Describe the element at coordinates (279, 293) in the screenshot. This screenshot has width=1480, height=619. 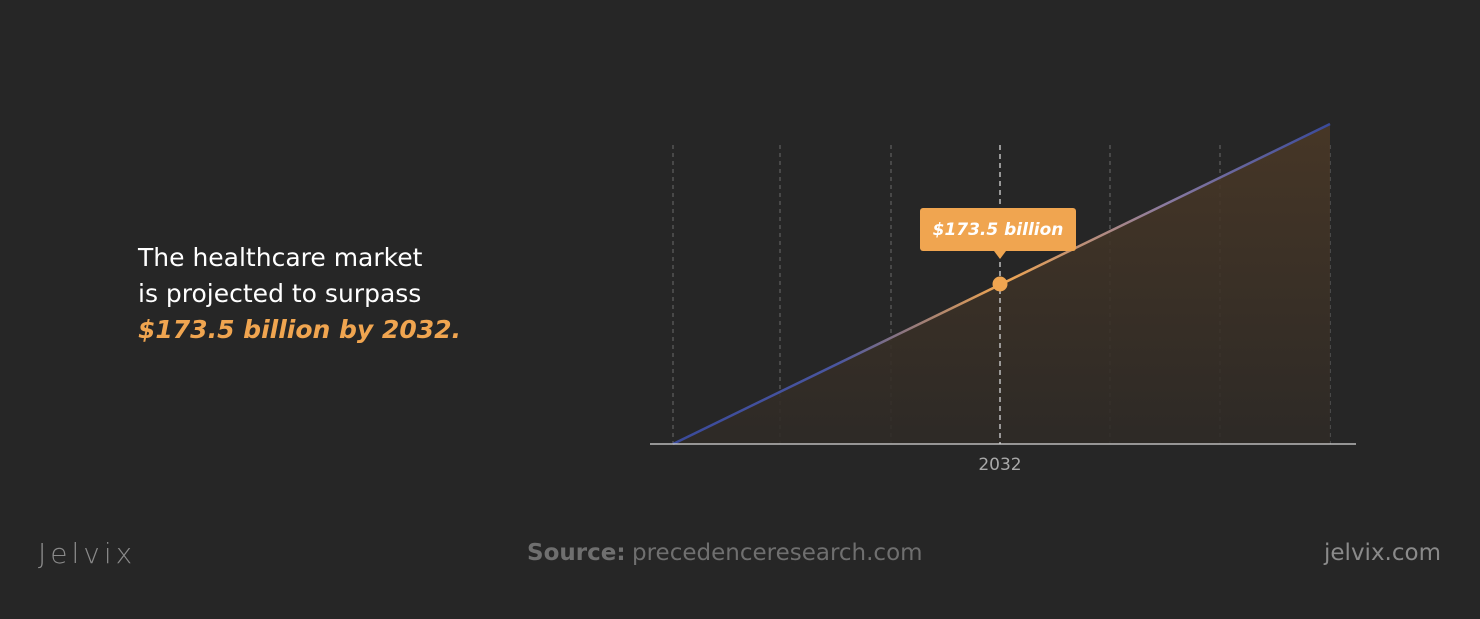
I see `headline-line: is projected to surpass` at that location.